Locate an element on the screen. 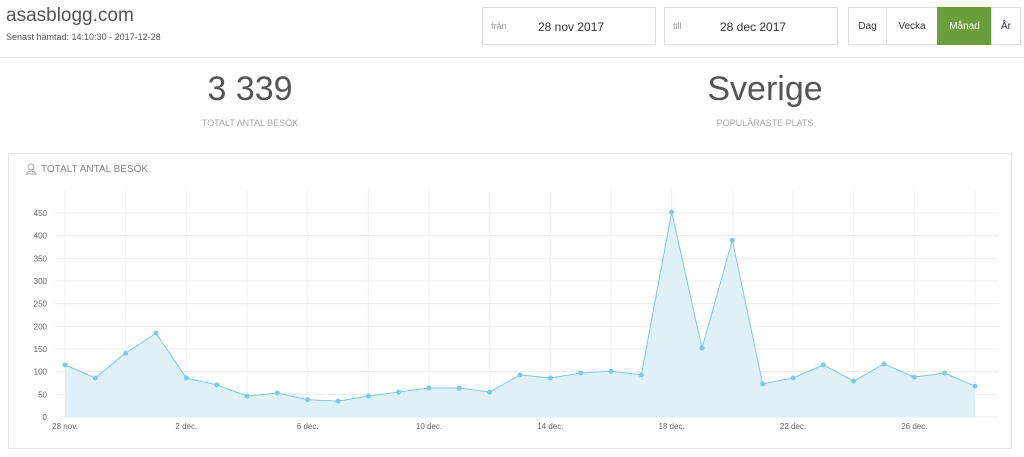  y-tick-label: 50 is located at coordinates (42, 394).